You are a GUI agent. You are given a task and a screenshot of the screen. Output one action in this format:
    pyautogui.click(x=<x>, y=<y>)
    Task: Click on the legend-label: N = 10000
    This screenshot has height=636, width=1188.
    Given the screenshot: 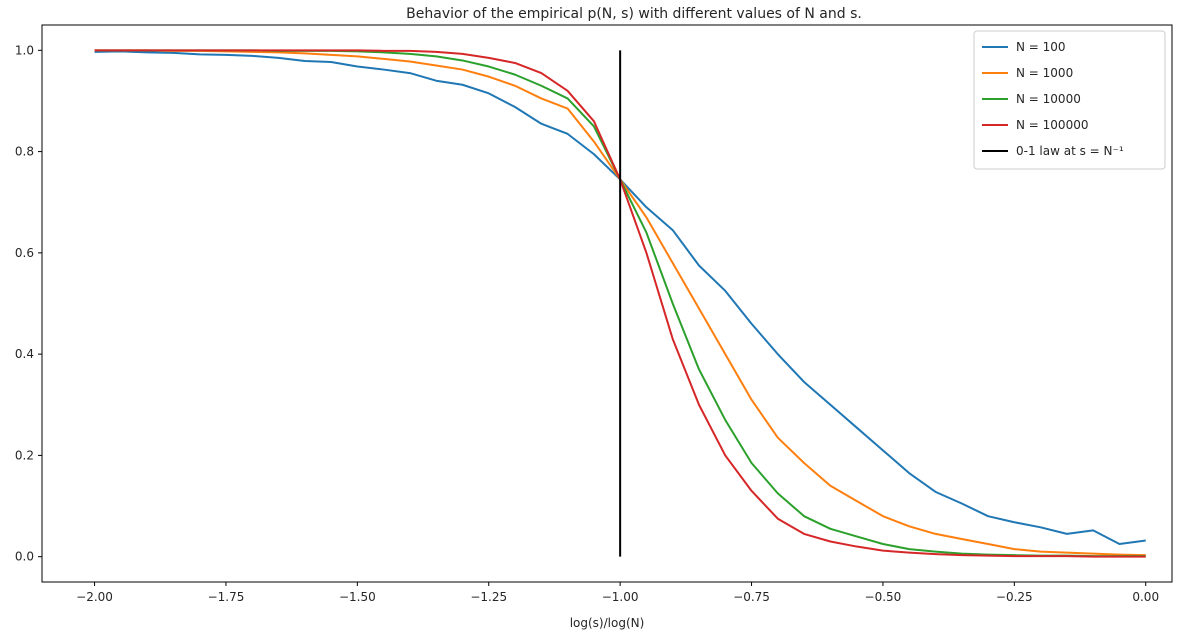 What is the action you would take?
    pyautogui.click(x=1048, y=99)
    